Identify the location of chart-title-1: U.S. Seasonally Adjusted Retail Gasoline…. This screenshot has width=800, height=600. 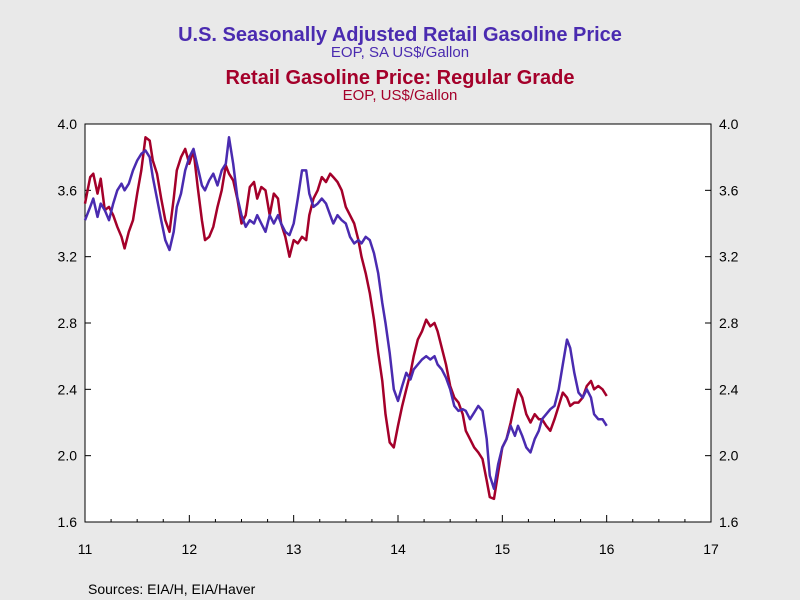
(400, 35).